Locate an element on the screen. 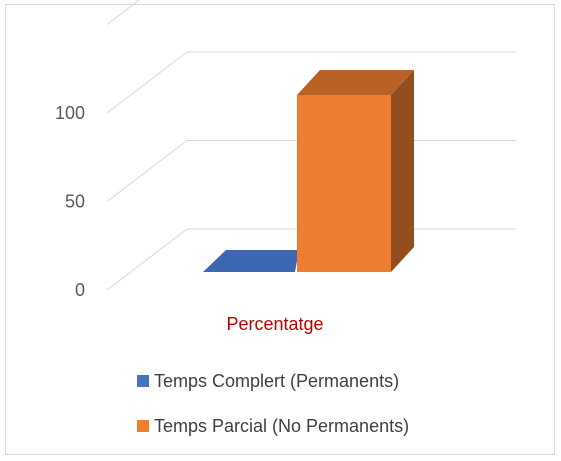 The image size is (561, 461). bar-side-face is located at coordinates (402, 171).